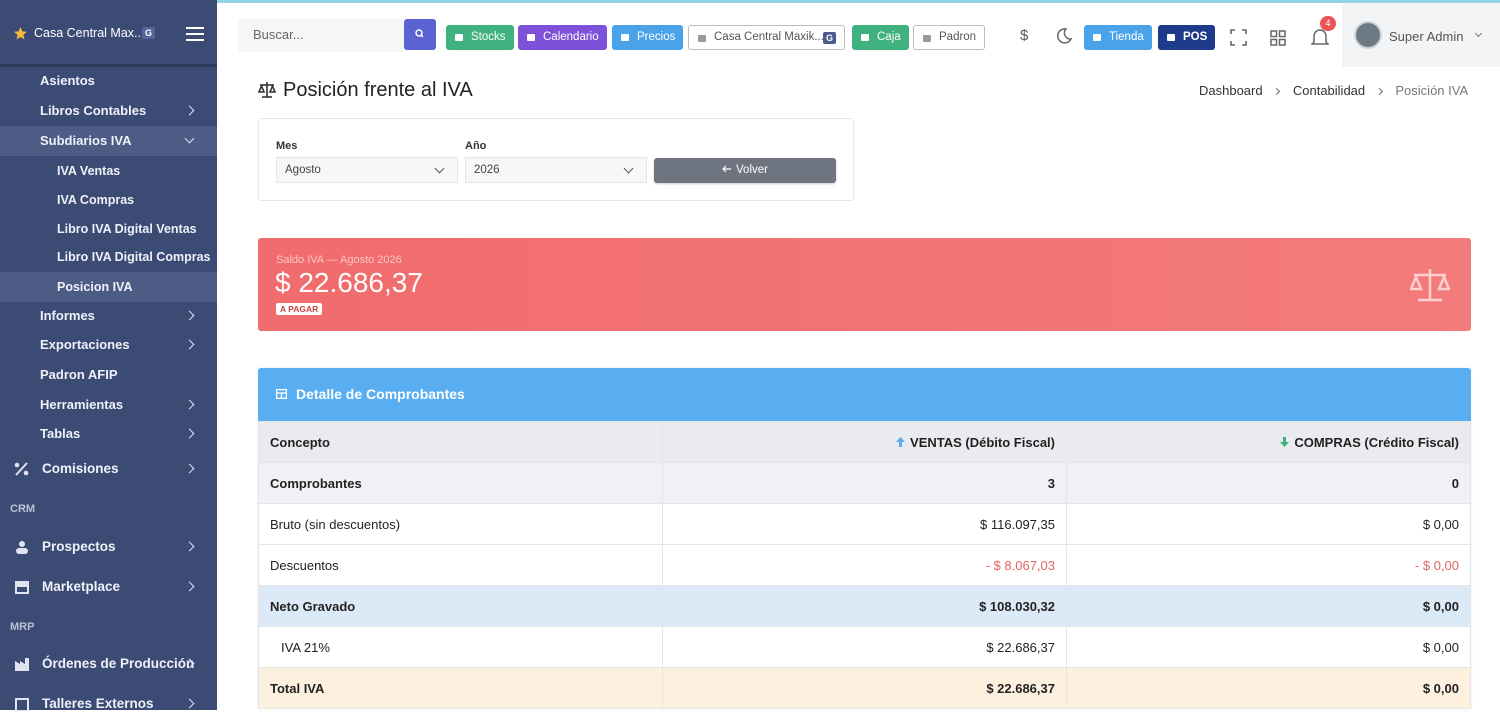  I want to click on menu-item: Prospectos, so click(108, 547).